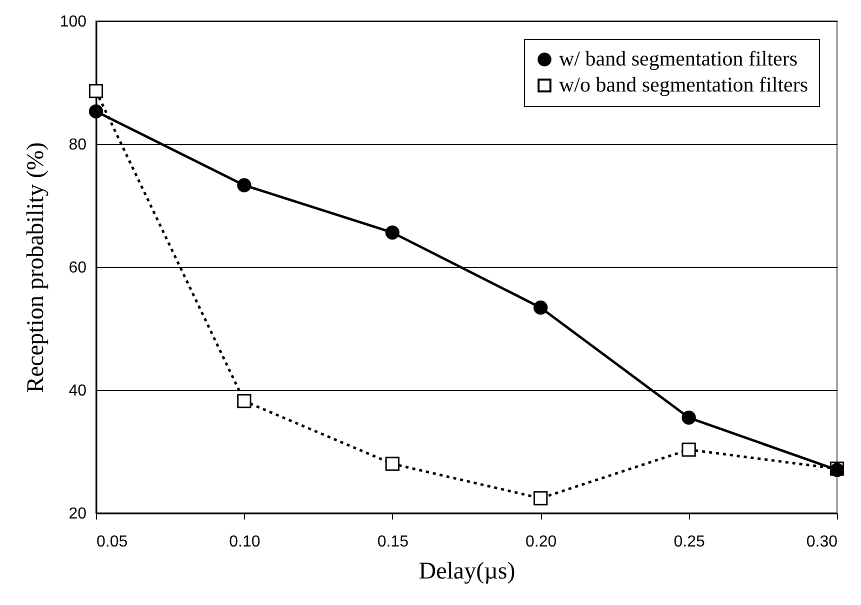 Image resolution: width=861 pixels, height=605 pixels. I want to click on y-tick-label: 100, so click(73, 22).